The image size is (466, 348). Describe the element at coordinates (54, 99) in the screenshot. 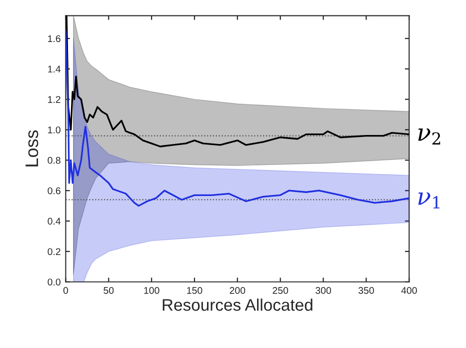

I see `y-tick-label: 1.2` at that location.